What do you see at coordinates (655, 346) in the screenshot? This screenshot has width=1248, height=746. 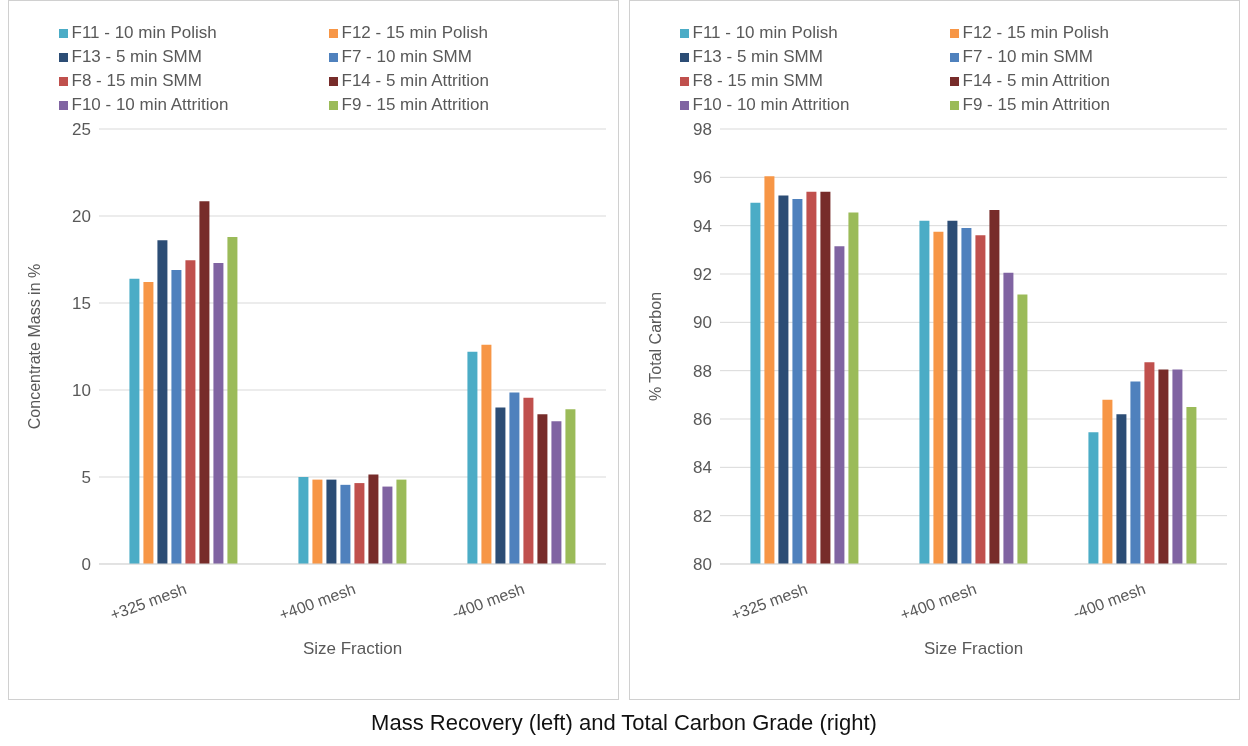 I see `y-axis-title: % Total Carbon` at bounding box center [655, 346].